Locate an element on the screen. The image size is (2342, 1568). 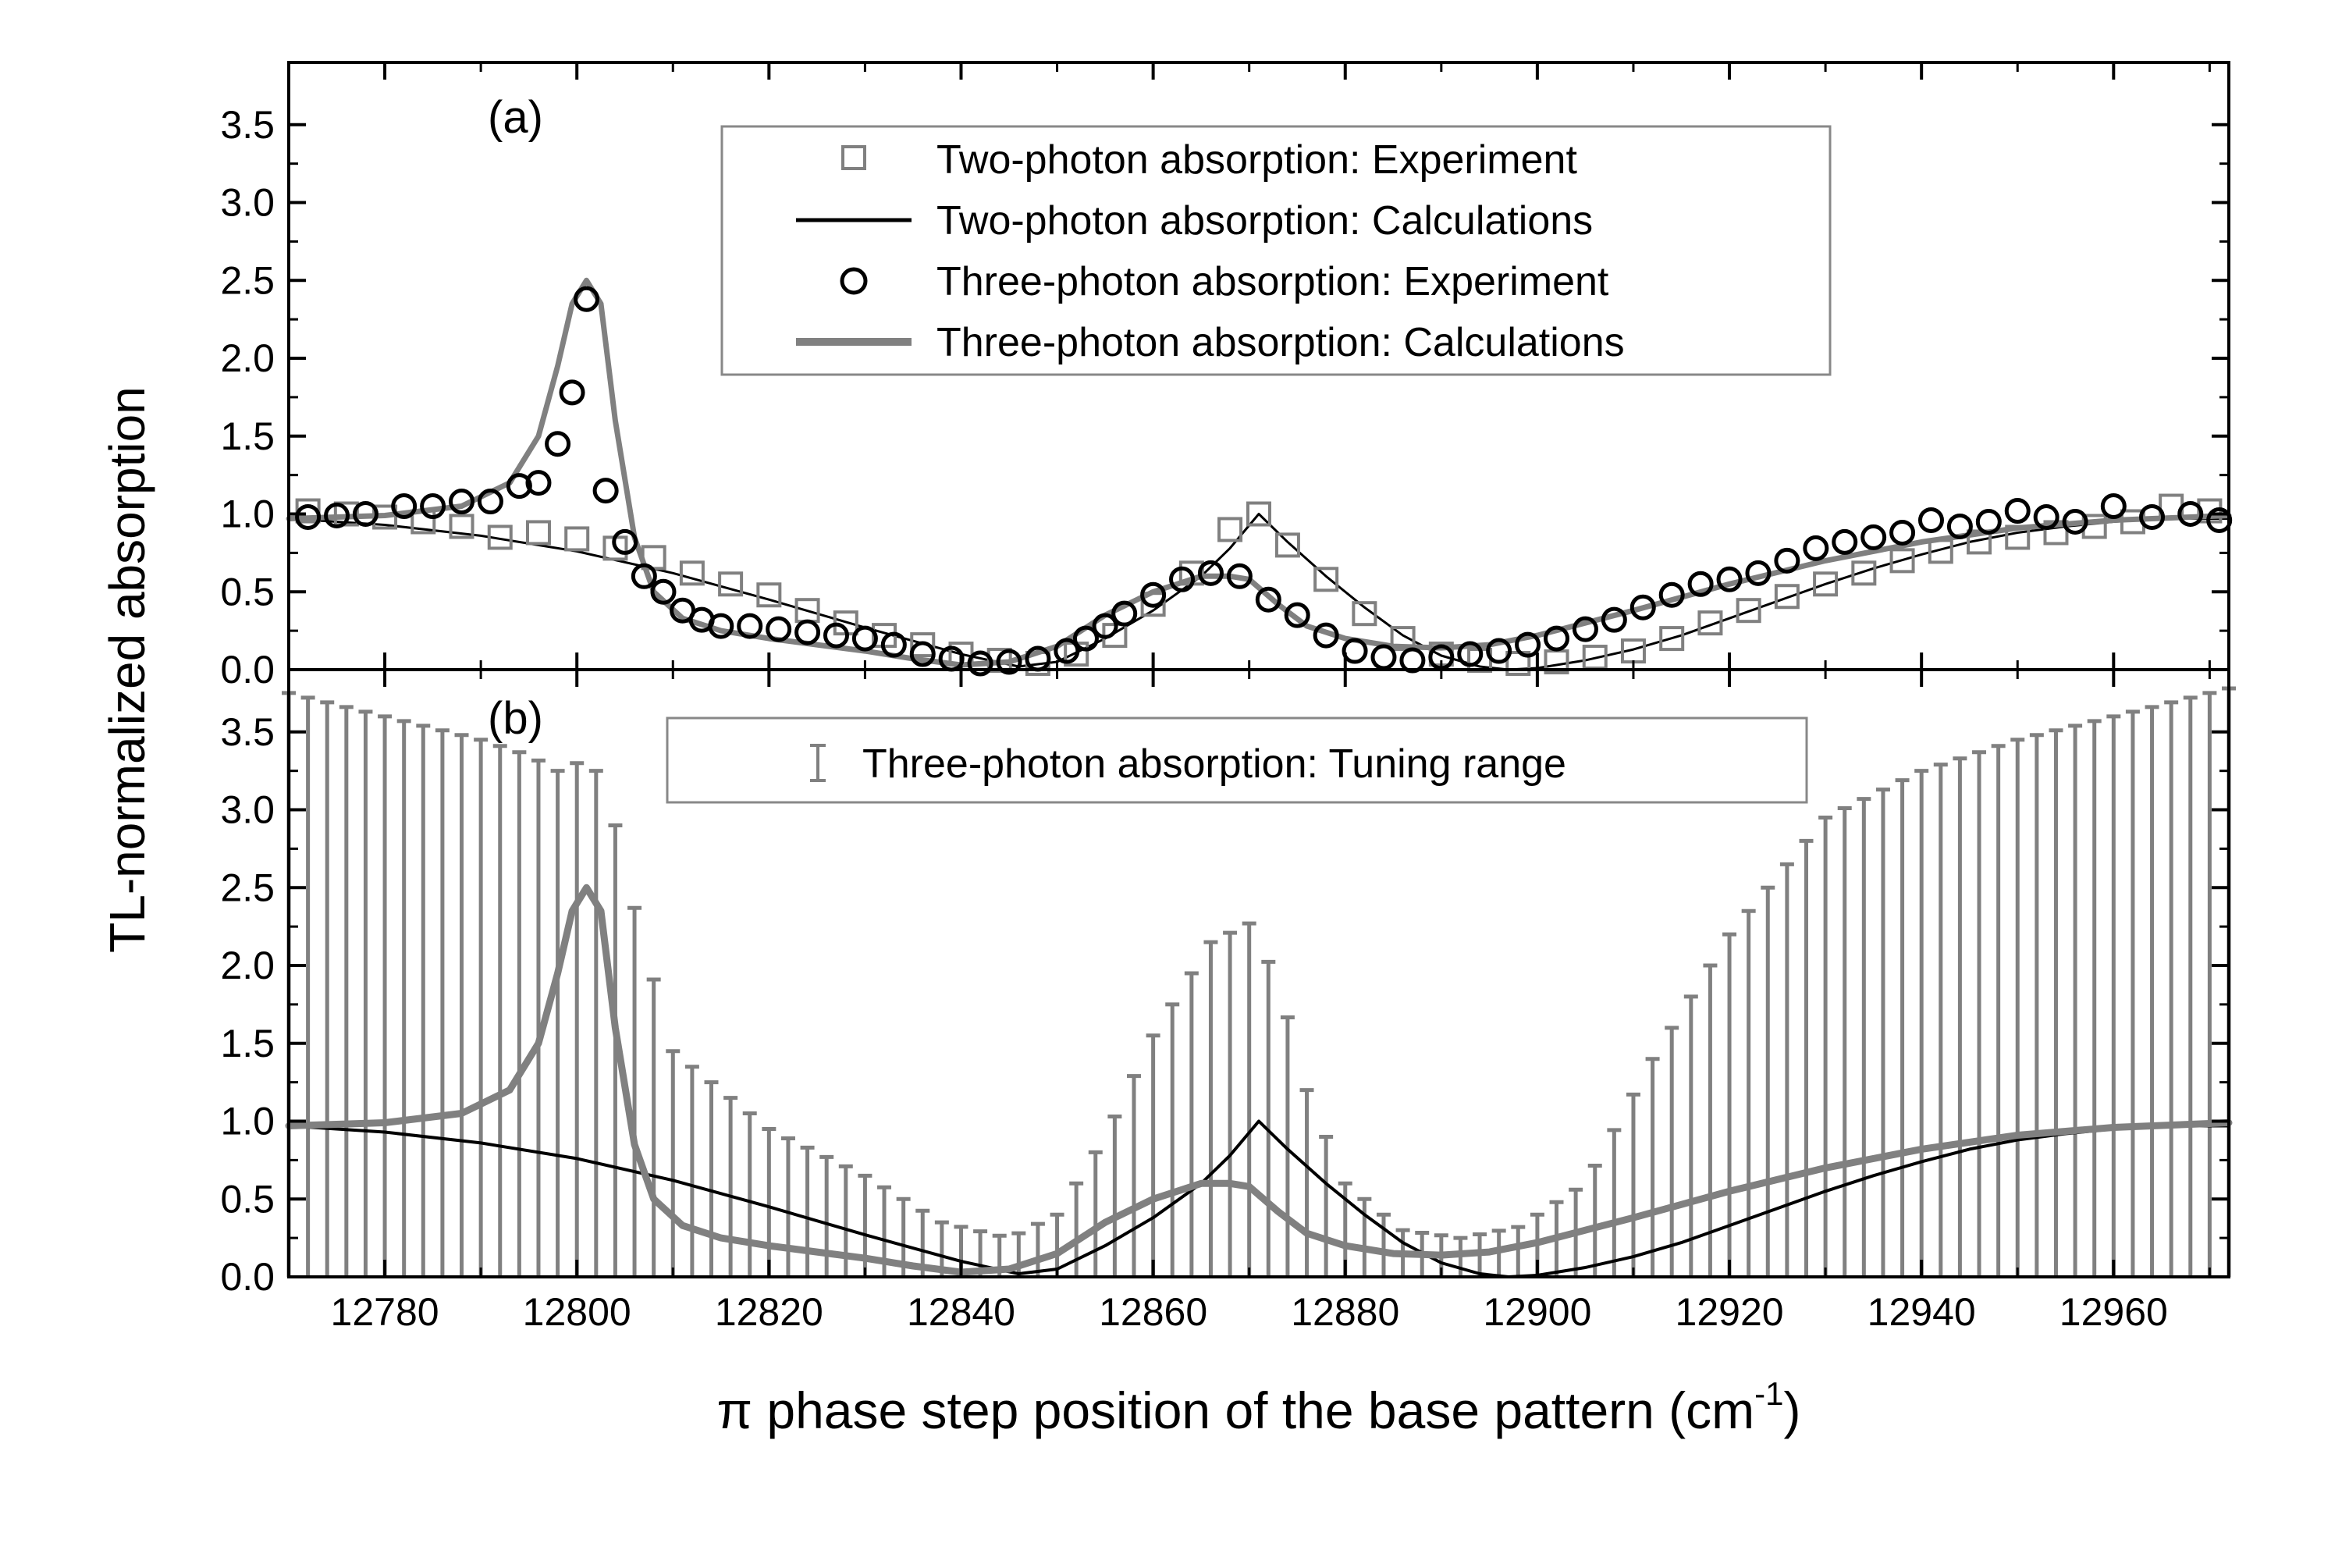
panel-label-a: (a) is located at coordinates (515, 117).